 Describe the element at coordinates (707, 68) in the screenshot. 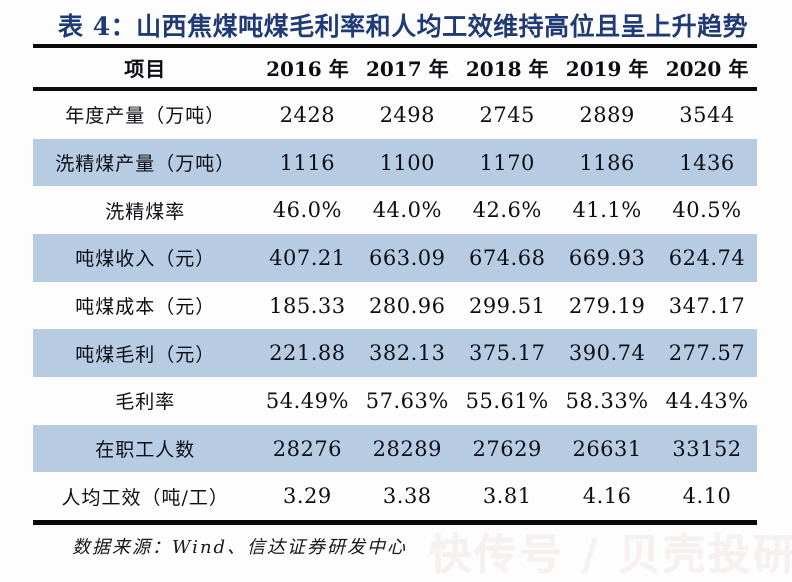

I see `column-header-2020: 2020 年` at that location.